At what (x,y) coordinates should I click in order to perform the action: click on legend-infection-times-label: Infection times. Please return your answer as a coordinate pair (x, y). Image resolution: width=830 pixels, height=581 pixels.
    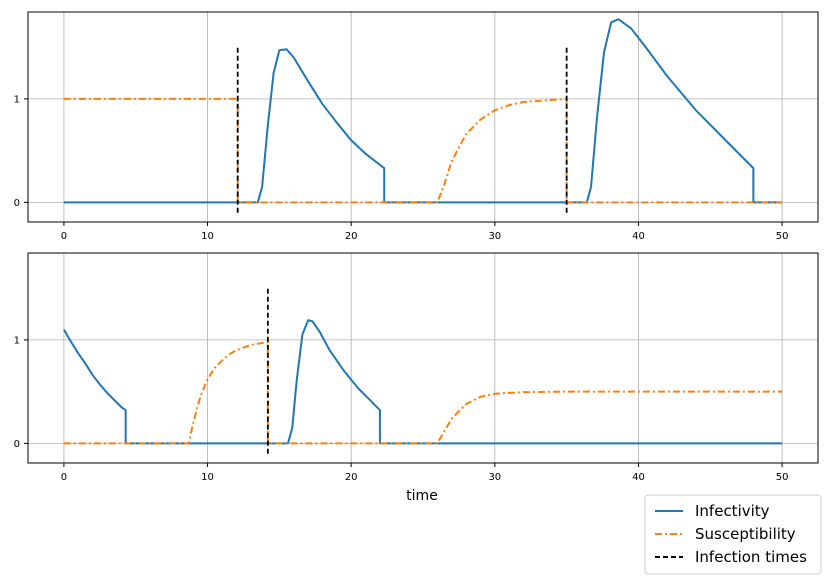
    Looking at the image, I should click on (751, 557).